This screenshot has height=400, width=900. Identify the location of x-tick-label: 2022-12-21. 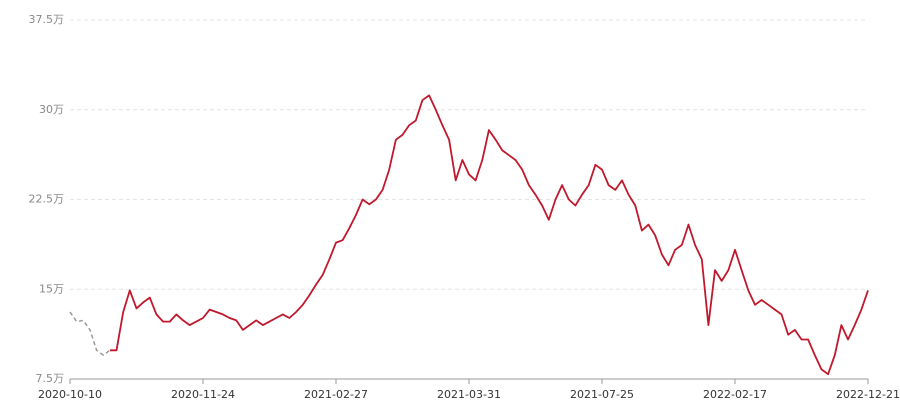
(868, 394).